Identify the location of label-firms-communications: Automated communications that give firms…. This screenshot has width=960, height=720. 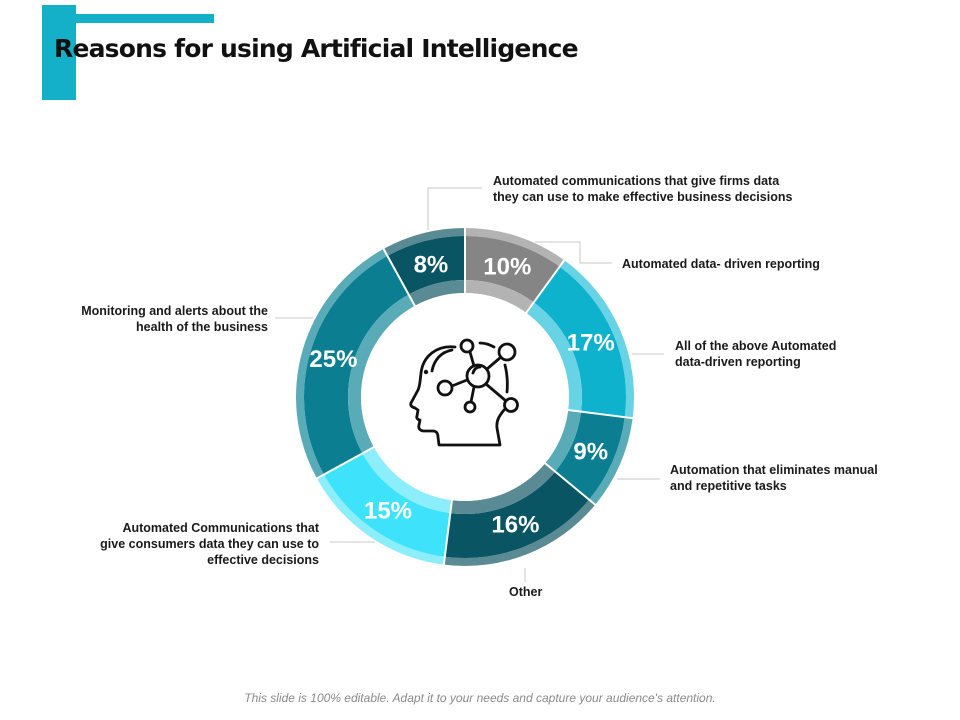
(642, 189).